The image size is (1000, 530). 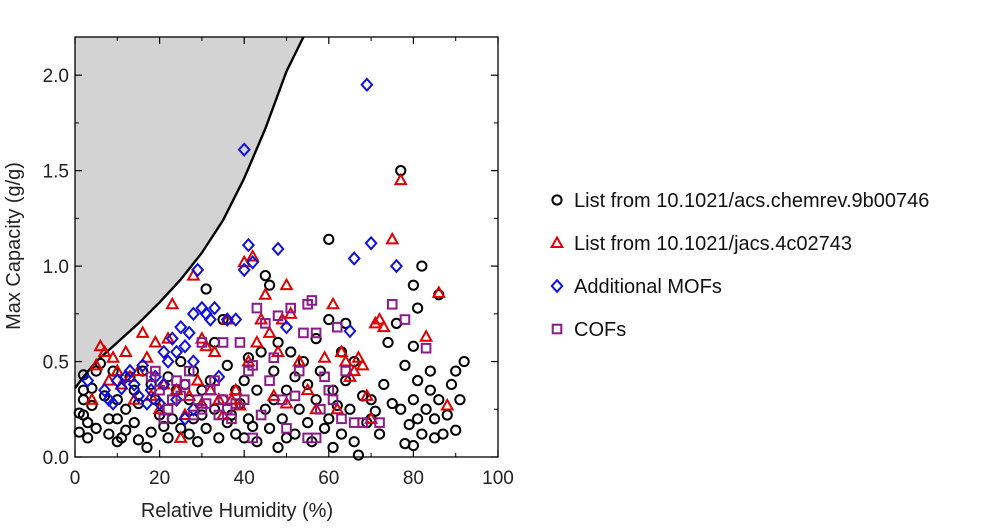 I want to click on x-tick-label: 40, so click(x=244, y=478).